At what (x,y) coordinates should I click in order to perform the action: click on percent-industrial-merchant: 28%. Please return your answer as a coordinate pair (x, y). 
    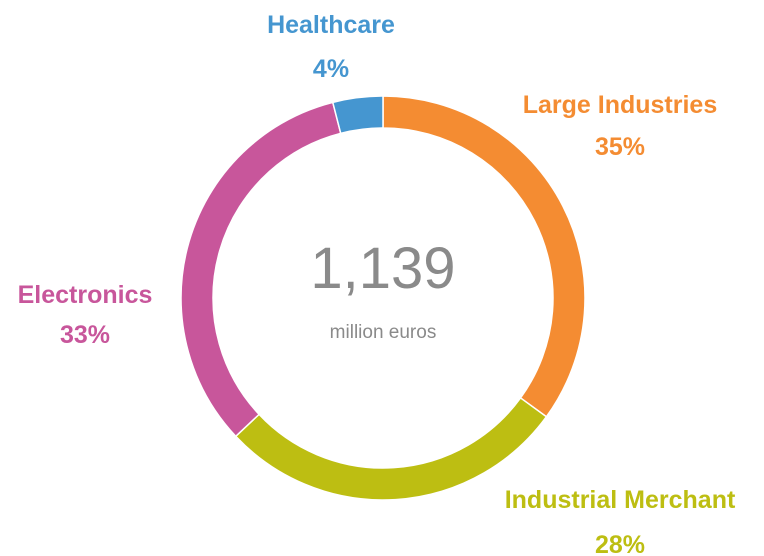
    Looking at the image, I should click on (620, 543).